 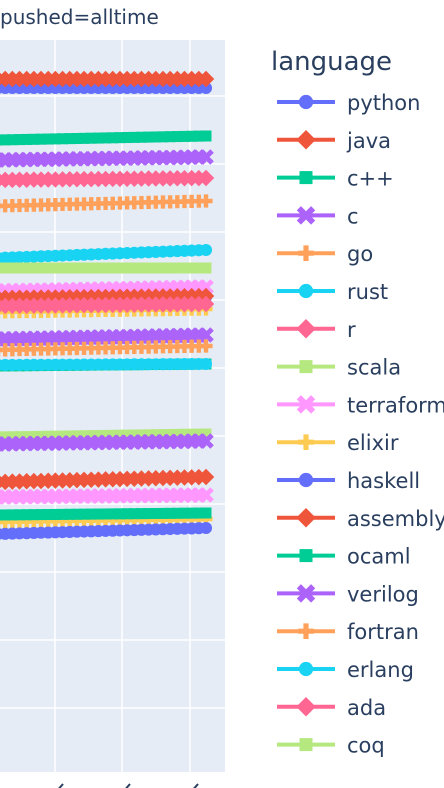 I want to click on legend-item-coq: coq, so click(x=331, y=746).